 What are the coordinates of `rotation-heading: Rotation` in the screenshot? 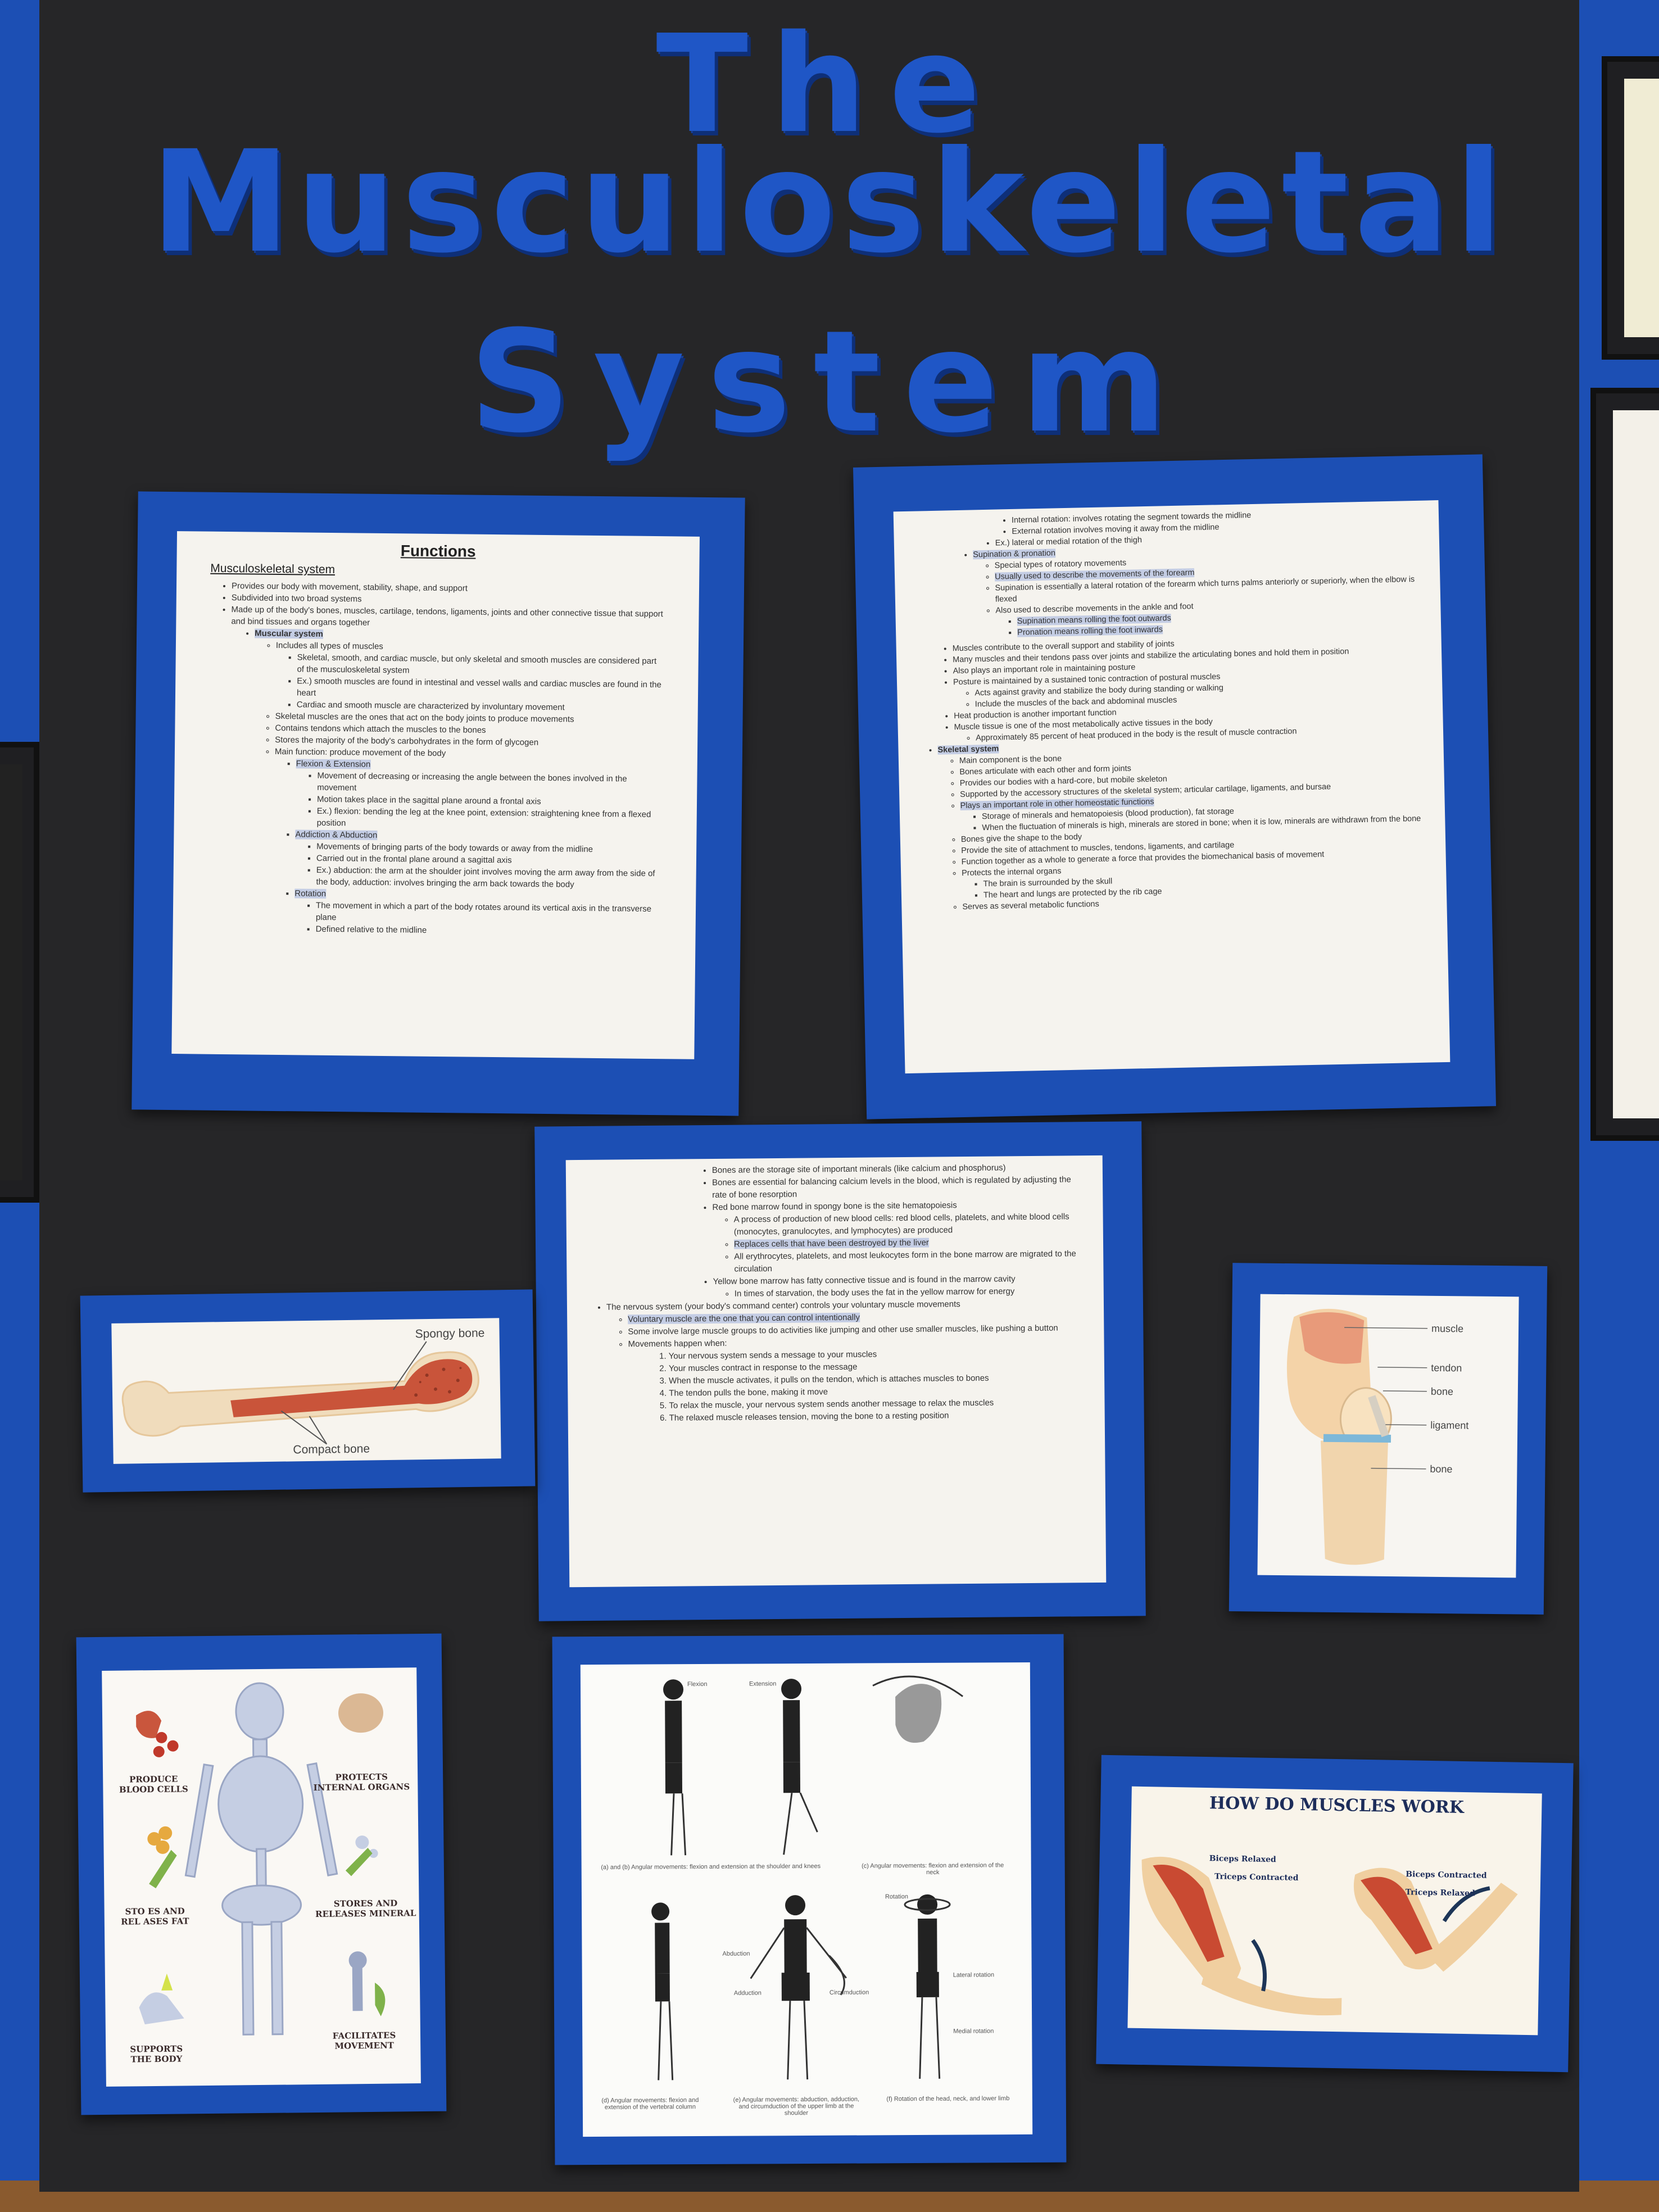 It's located at (310, 894).